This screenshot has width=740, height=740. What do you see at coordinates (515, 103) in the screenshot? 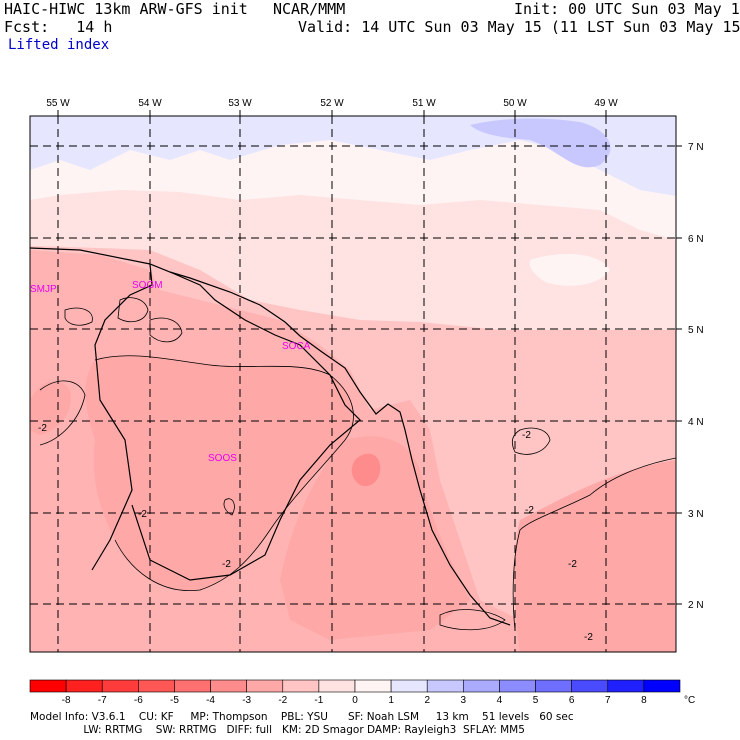
I see `lon-label: 50 W` at bounding box center [515, 103].